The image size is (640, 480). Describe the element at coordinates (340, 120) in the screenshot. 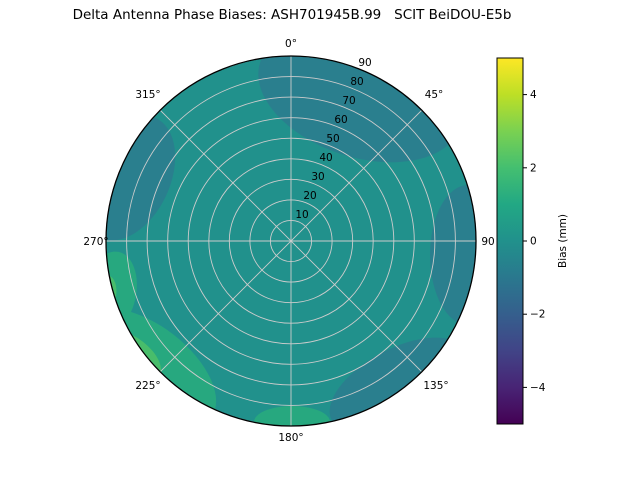

I see `zenith-tick-label: 60` at that location.